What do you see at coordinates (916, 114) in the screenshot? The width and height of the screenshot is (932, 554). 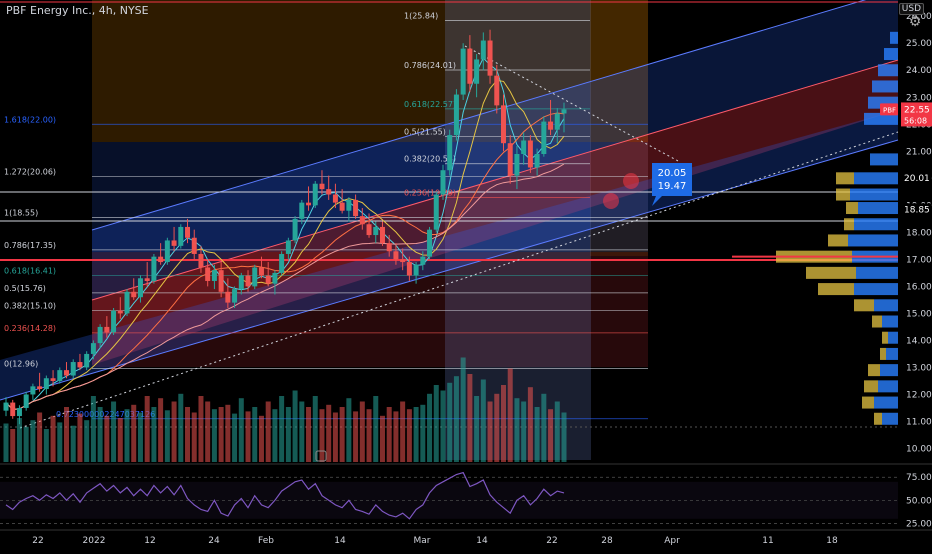 I see `price-tag` at bounding box center [916, 114].